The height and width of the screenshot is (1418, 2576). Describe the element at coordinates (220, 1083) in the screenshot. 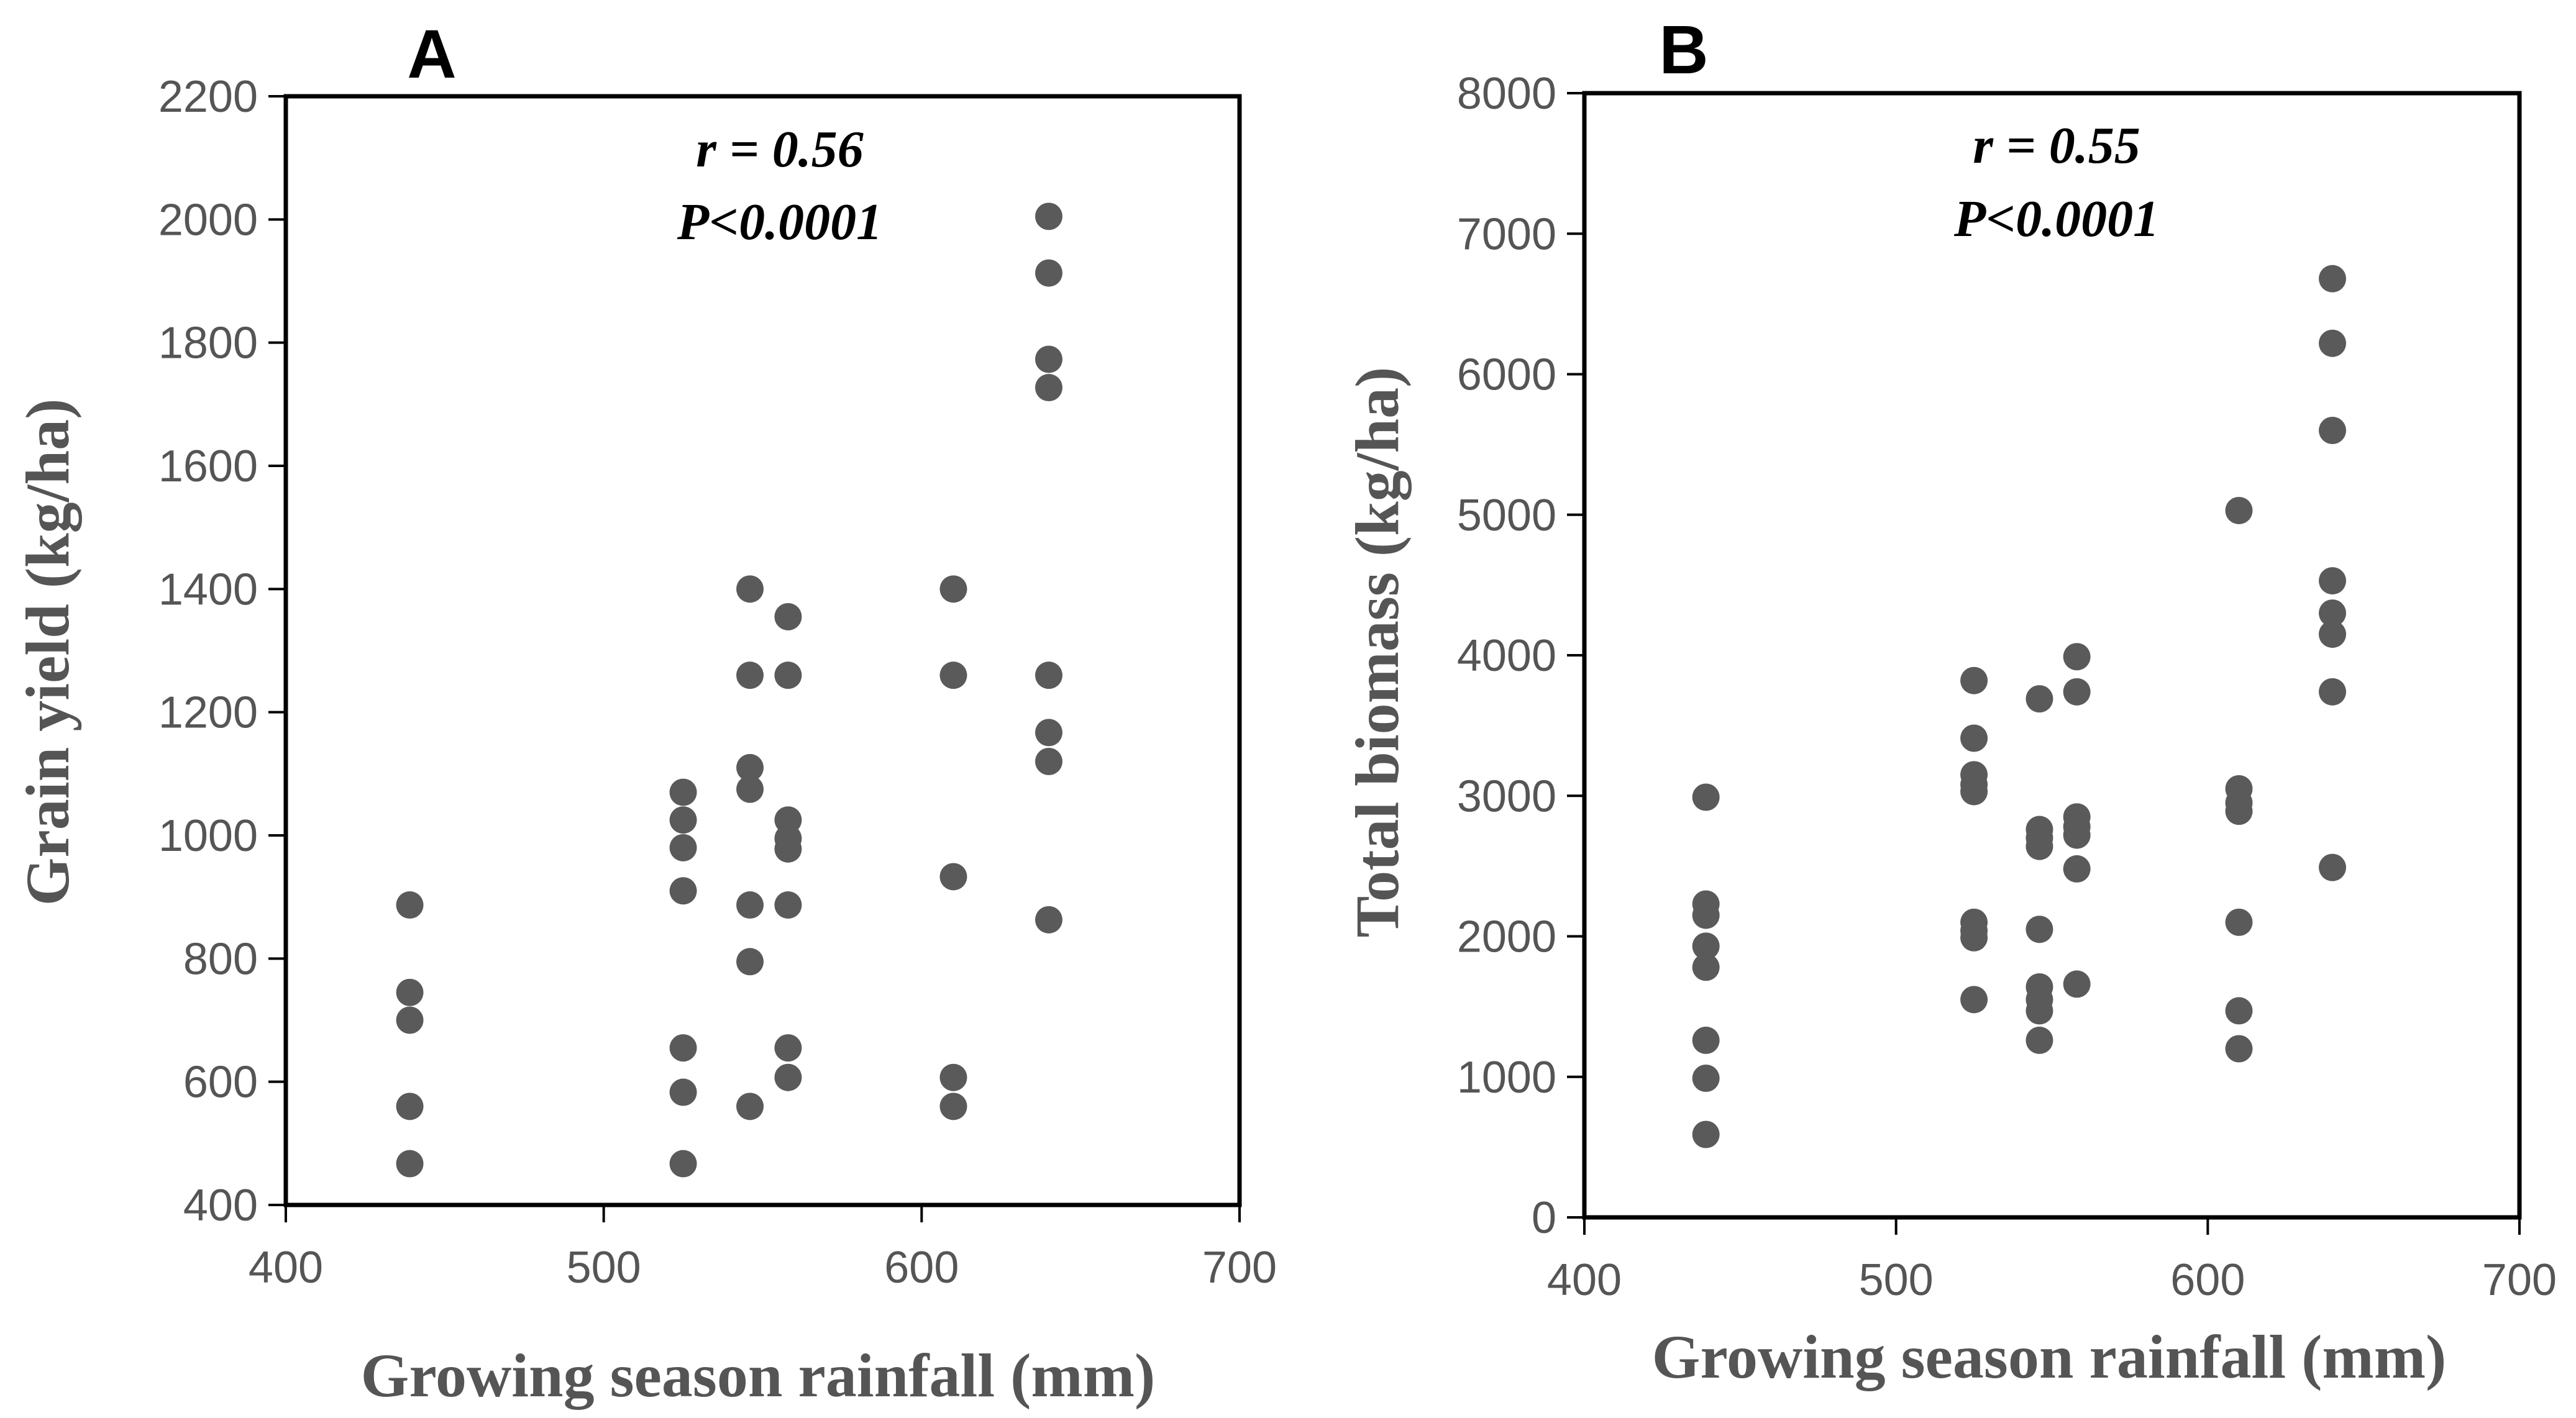

I see `panel-a-y-tick-label: 600` at that location.